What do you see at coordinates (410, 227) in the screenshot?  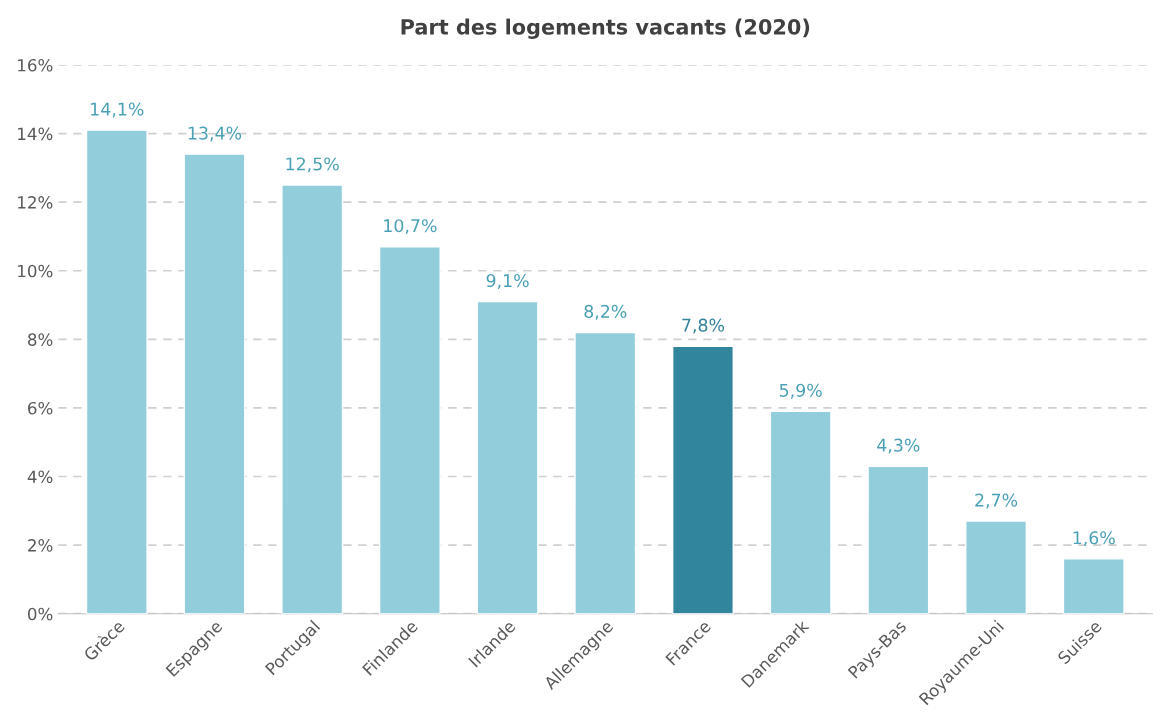 I see `data-label: 10,7%` at bounding box center [410, 227].